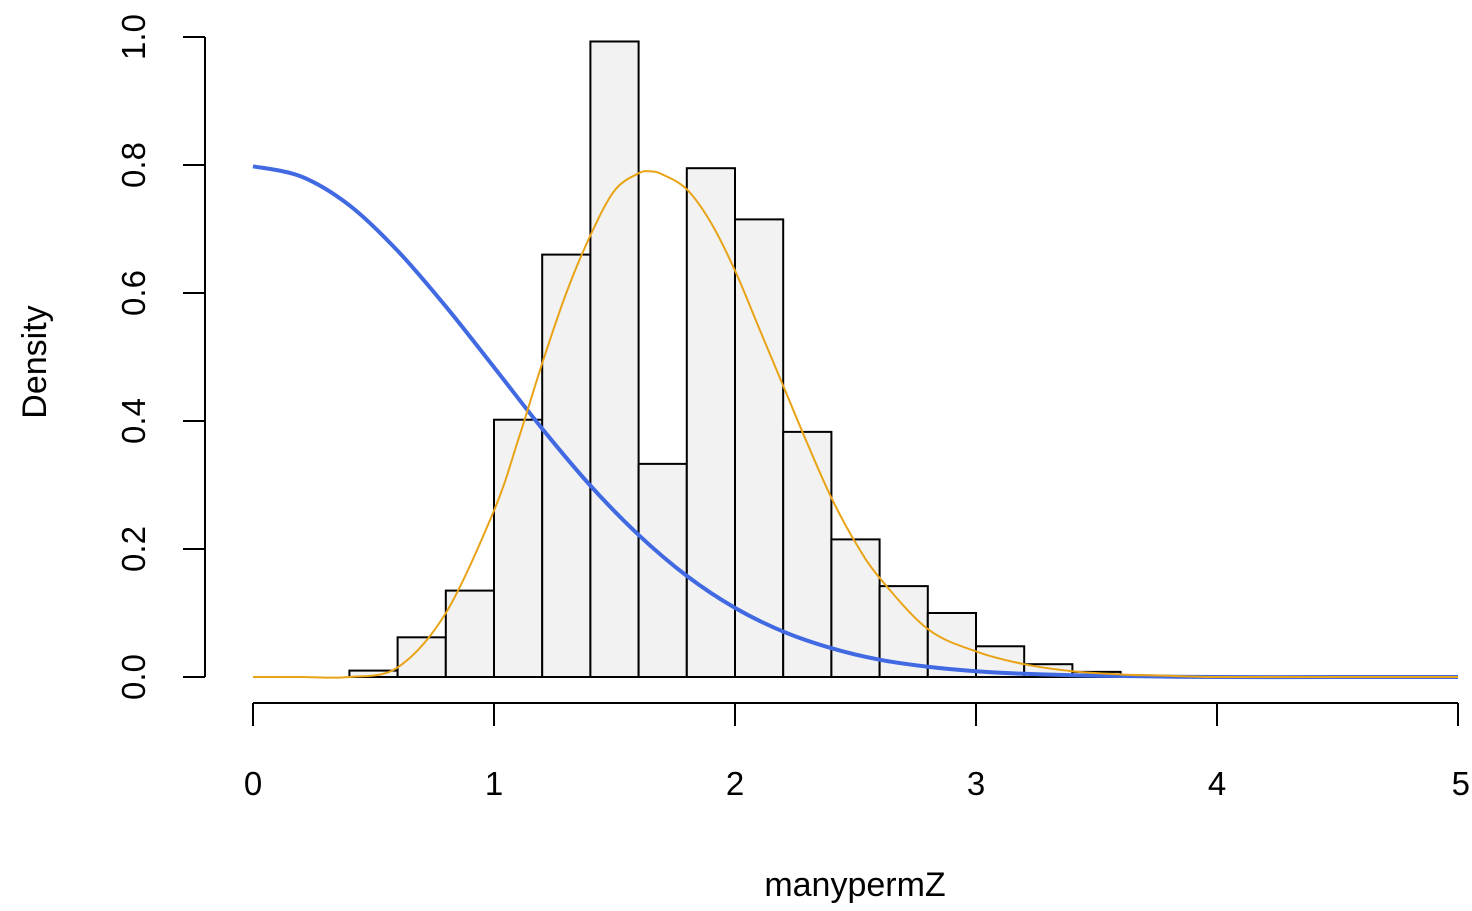  I want to click on x-tick-label-2: 2, so click(735, 783).